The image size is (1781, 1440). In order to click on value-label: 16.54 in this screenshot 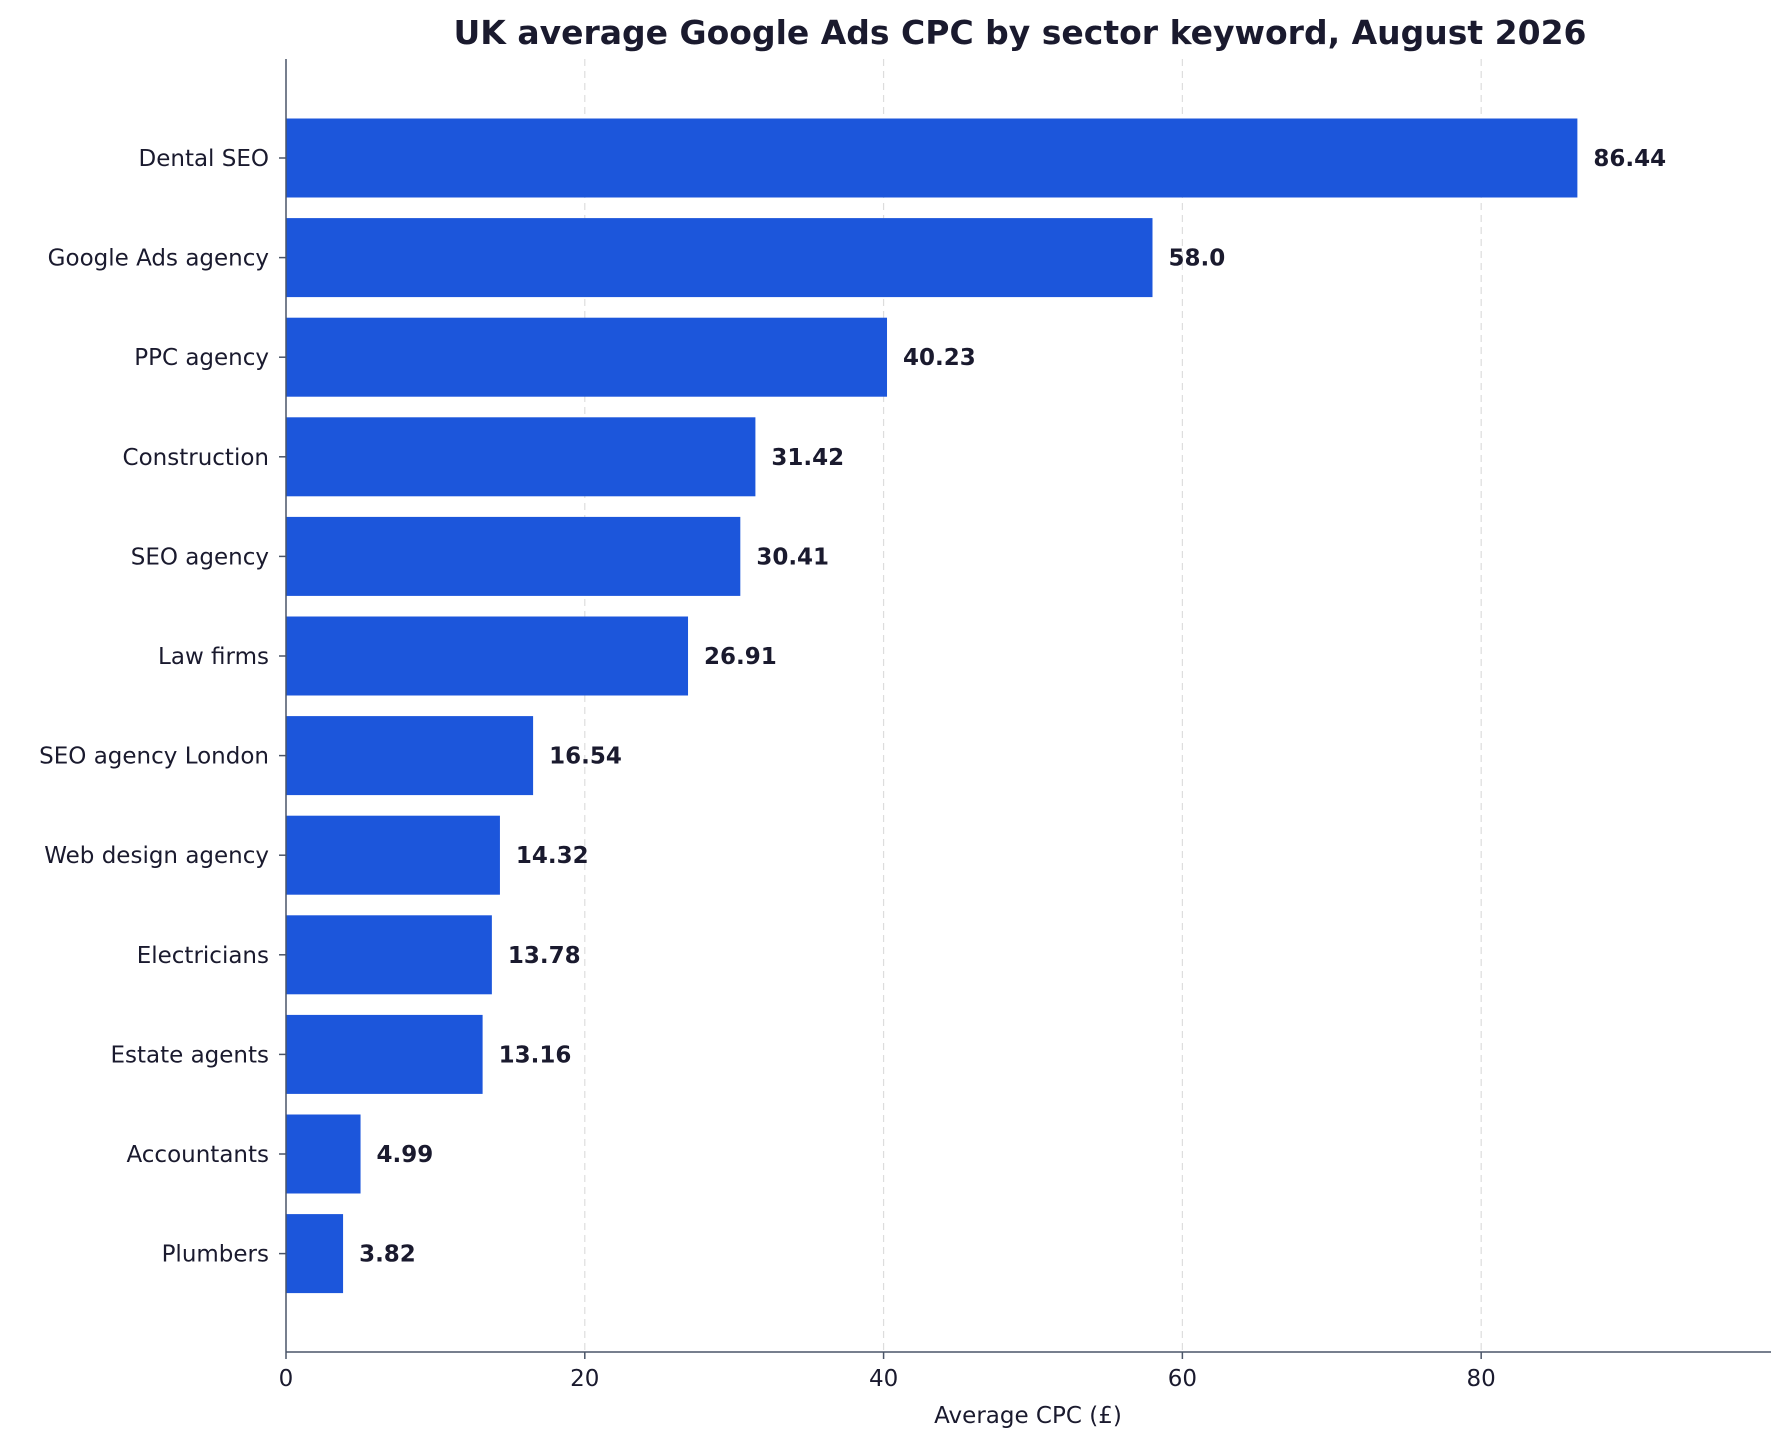, I will do `click(585, 757)`.